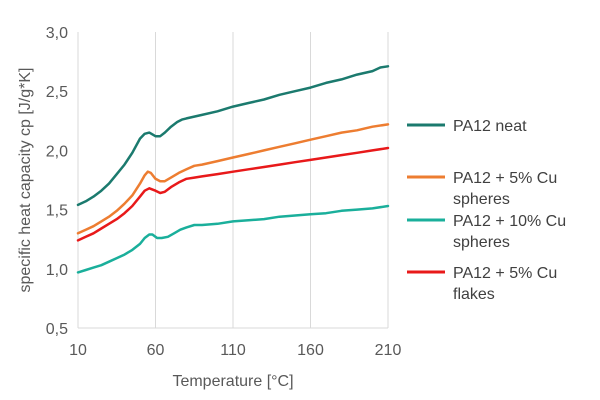 The height and width of the screenshot is (400, 600). I want to click on x-tick-label: 210, so click(388, 350).